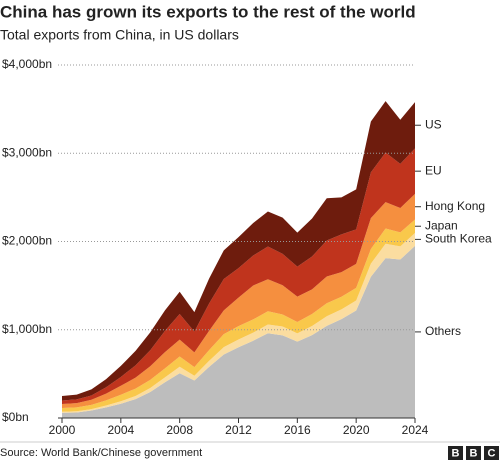 This screenshot has height=467, width=500. I want to click on x-tick-label: 2004, so click(120, 430).